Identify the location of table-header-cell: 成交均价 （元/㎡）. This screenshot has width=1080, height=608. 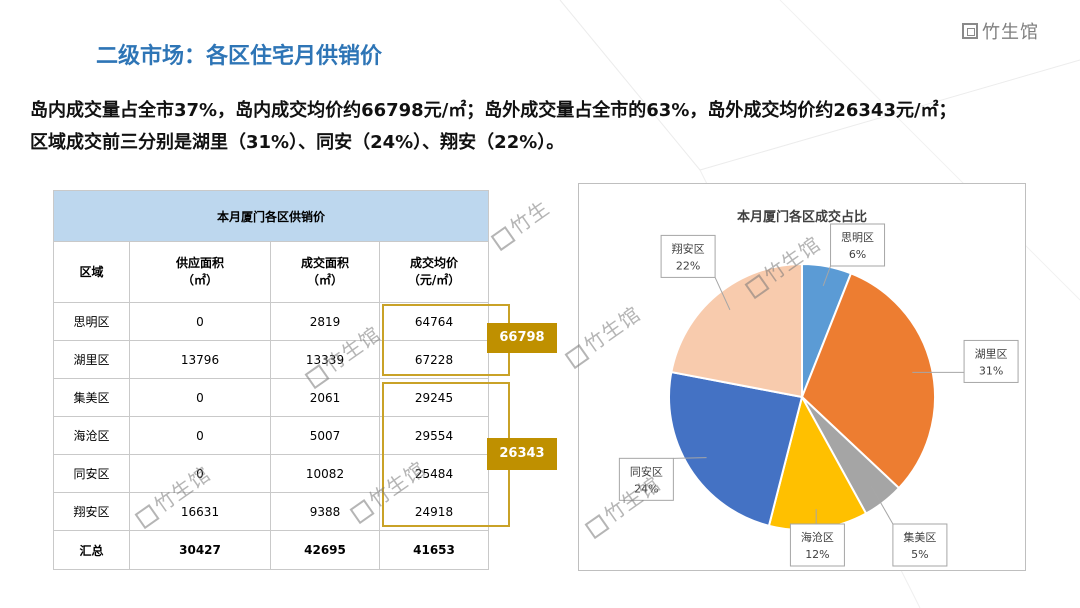
(434, 272).